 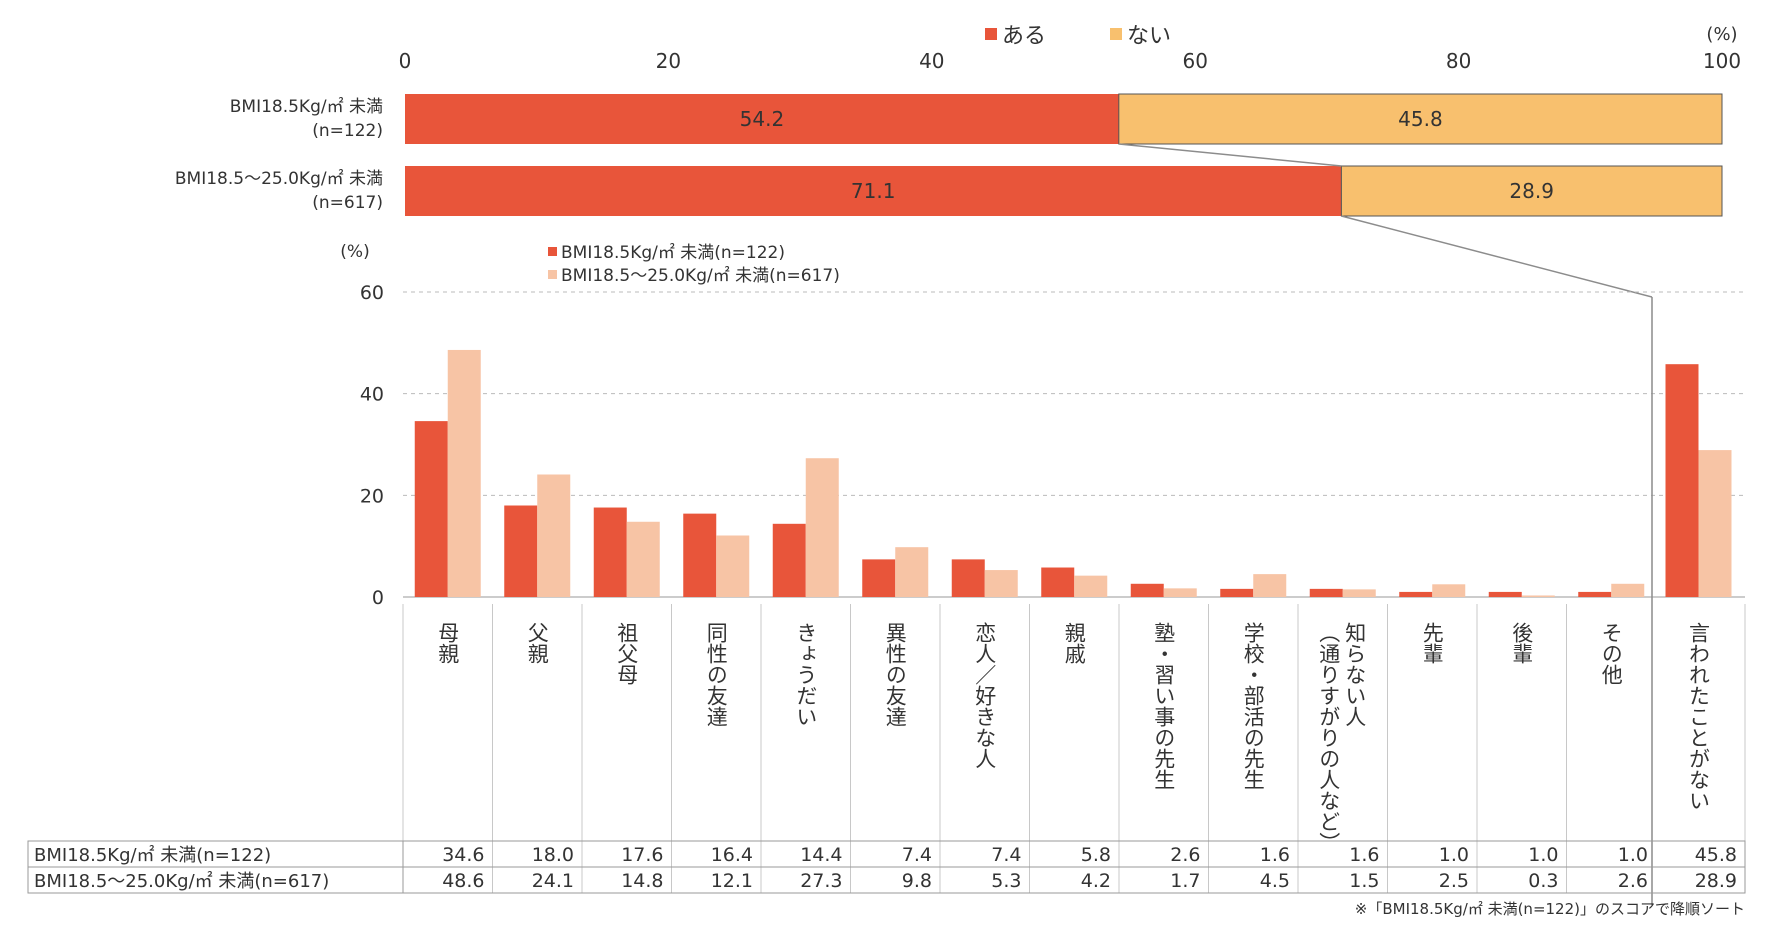 What do you see at coordinates (279, 179) in the screenshot?
I see `top-row-label: BMI18.5～25.0Kg/㎡ 未満` at bounding box center [279, 179].